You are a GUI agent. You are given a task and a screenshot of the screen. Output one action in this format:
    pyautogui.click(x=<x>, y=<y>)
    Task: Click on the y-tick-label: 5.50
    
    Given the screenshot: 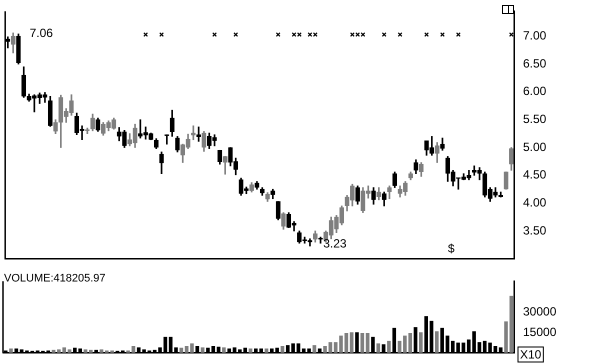 What is the action you would take?
    pyautogui.click(x=535, y=119)
    